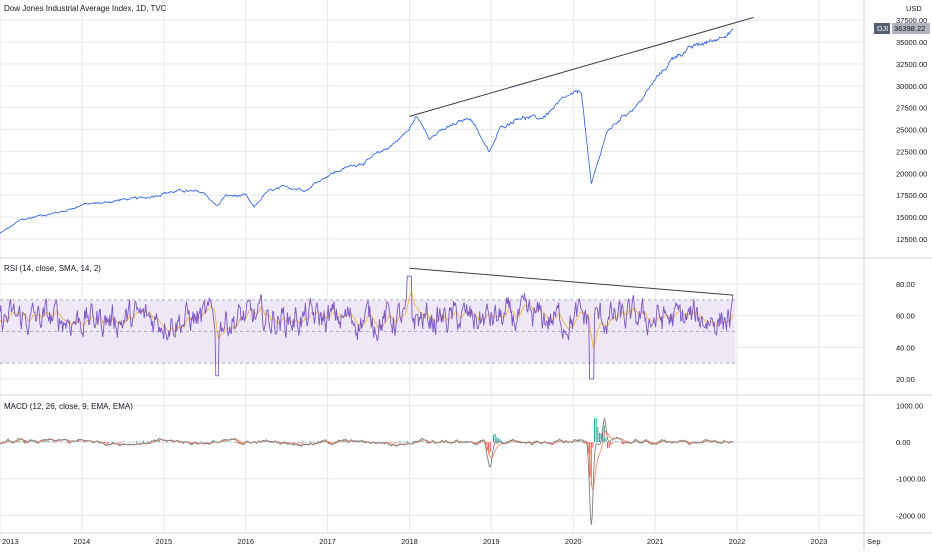 The width and height of the screenshot is (932, 555). I want to click on rsi-trendline, so click(571, 281).